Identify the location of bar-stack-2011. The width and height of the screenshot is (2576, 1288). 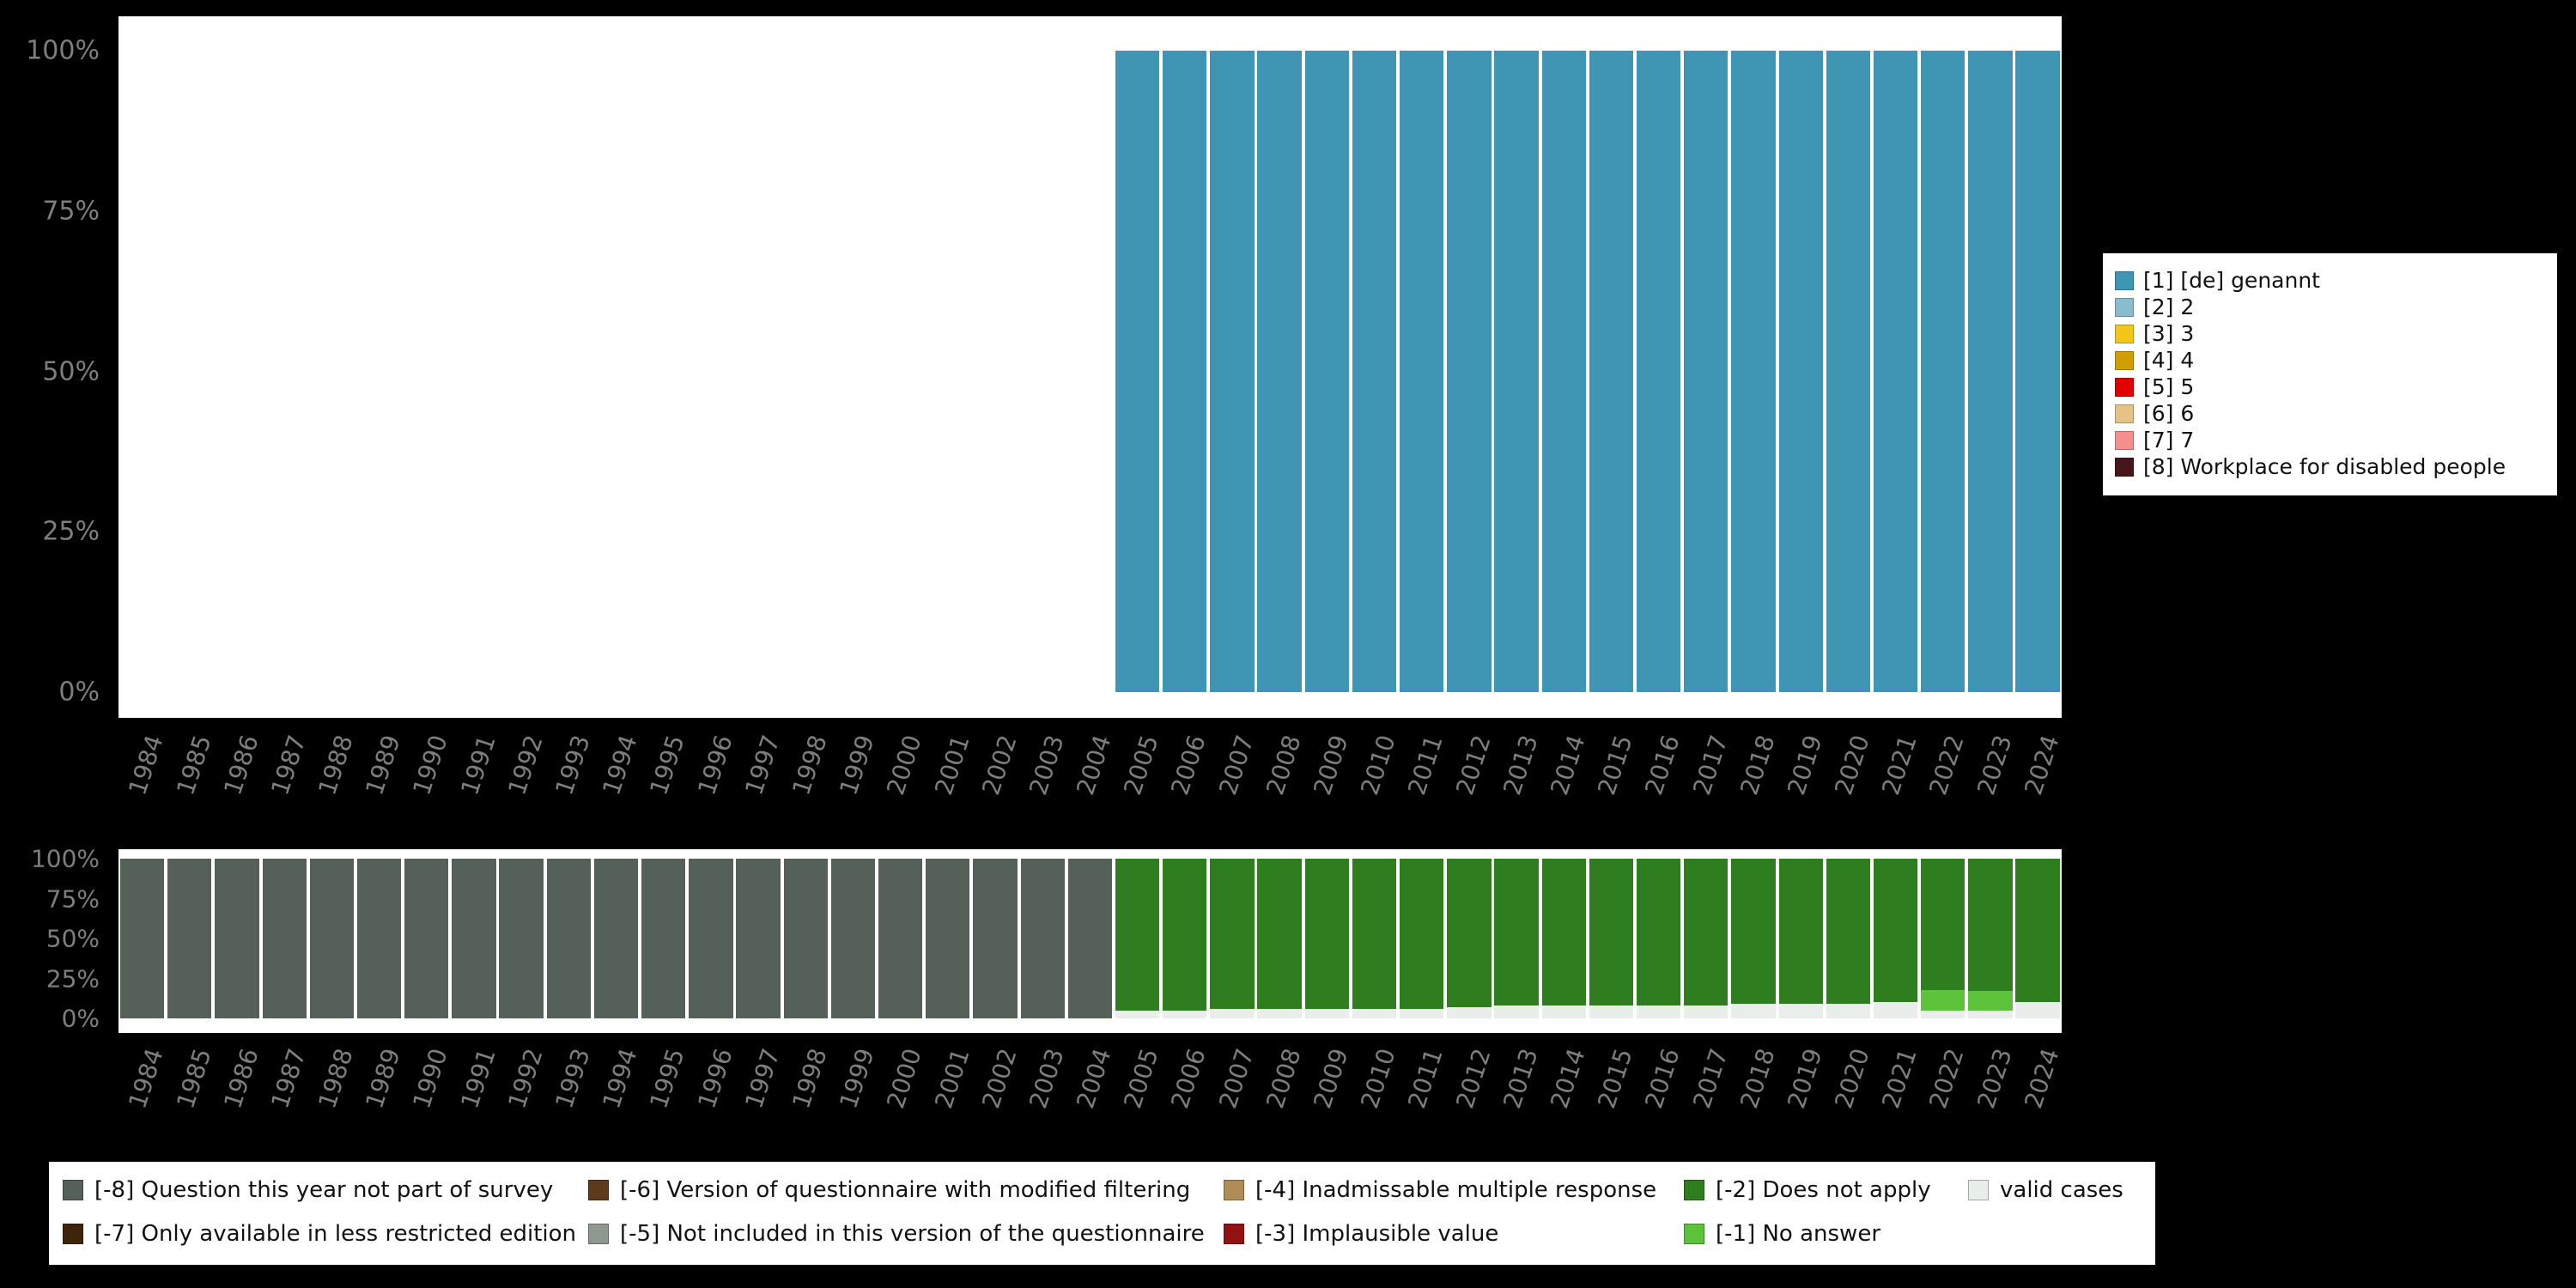
(1422, 939).